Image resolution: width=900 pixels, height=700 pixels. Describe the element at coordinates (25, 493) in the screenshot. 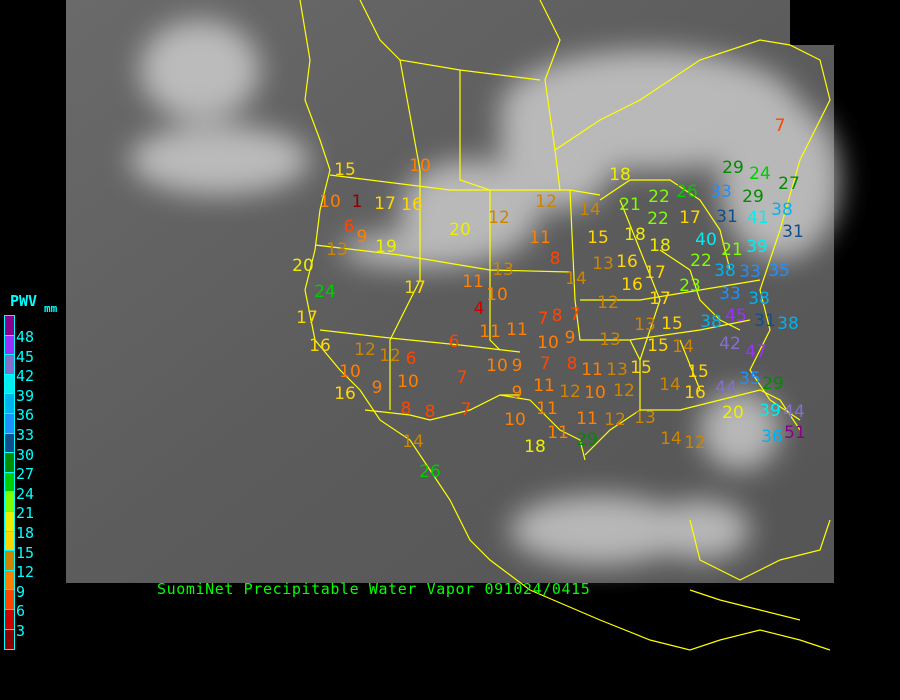

I see `legend-tick-label: 24` at that location.